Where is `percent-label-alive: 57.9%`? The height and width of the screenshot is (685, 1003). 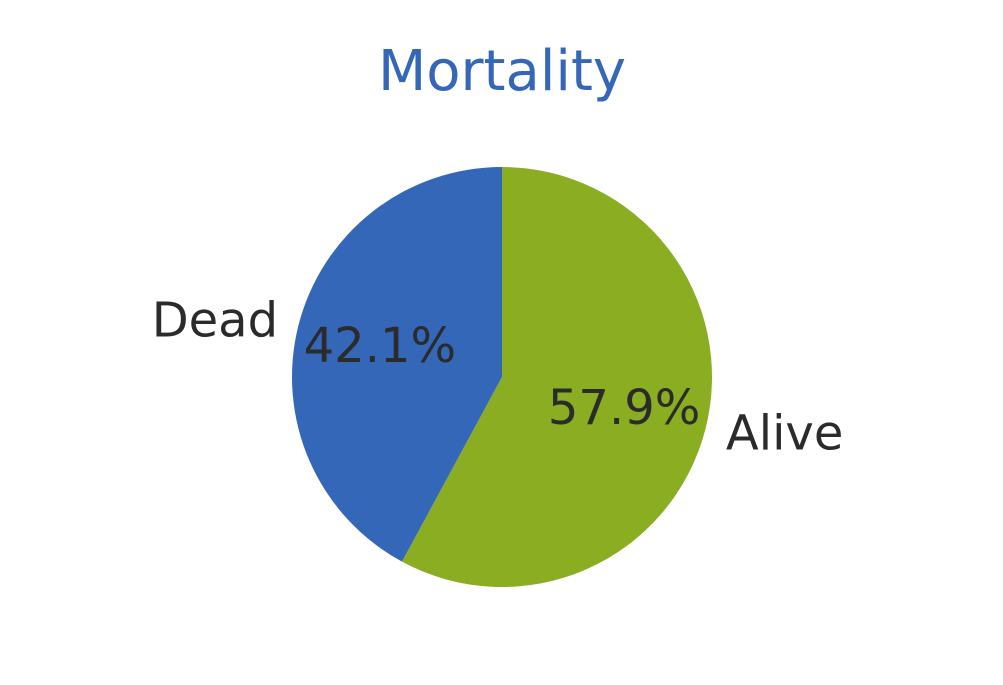
percent-label-alive: 57.9% is located at coordinates (624, 408).